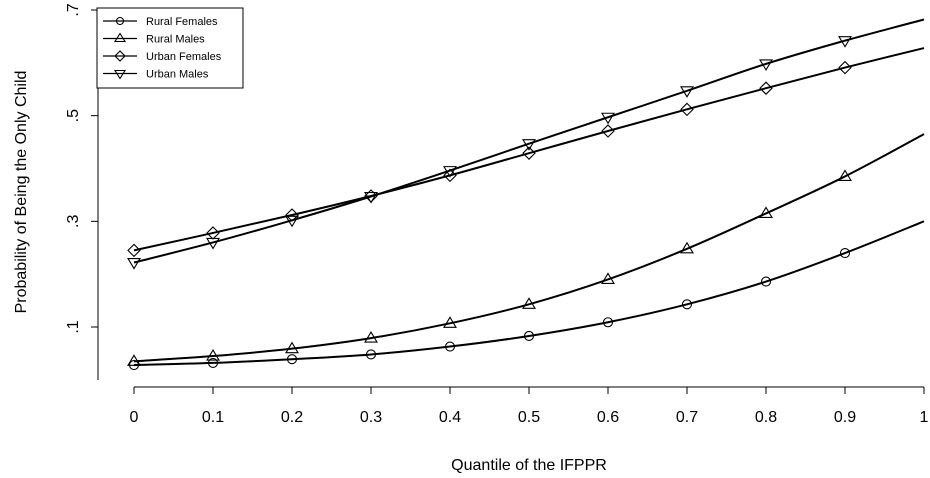 The width and height of the screenshot is (930, 478). I want to click on y-tick-label: .3, so click(73, 221).